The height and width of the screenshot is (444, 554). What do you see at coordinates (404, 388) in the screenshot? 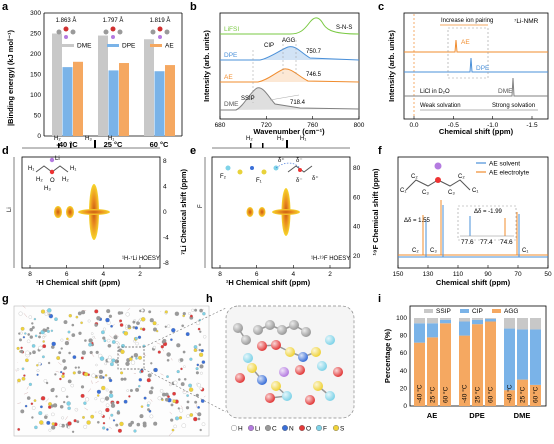
I see `y-tick-label: 20` at bounding box center [404, 388].